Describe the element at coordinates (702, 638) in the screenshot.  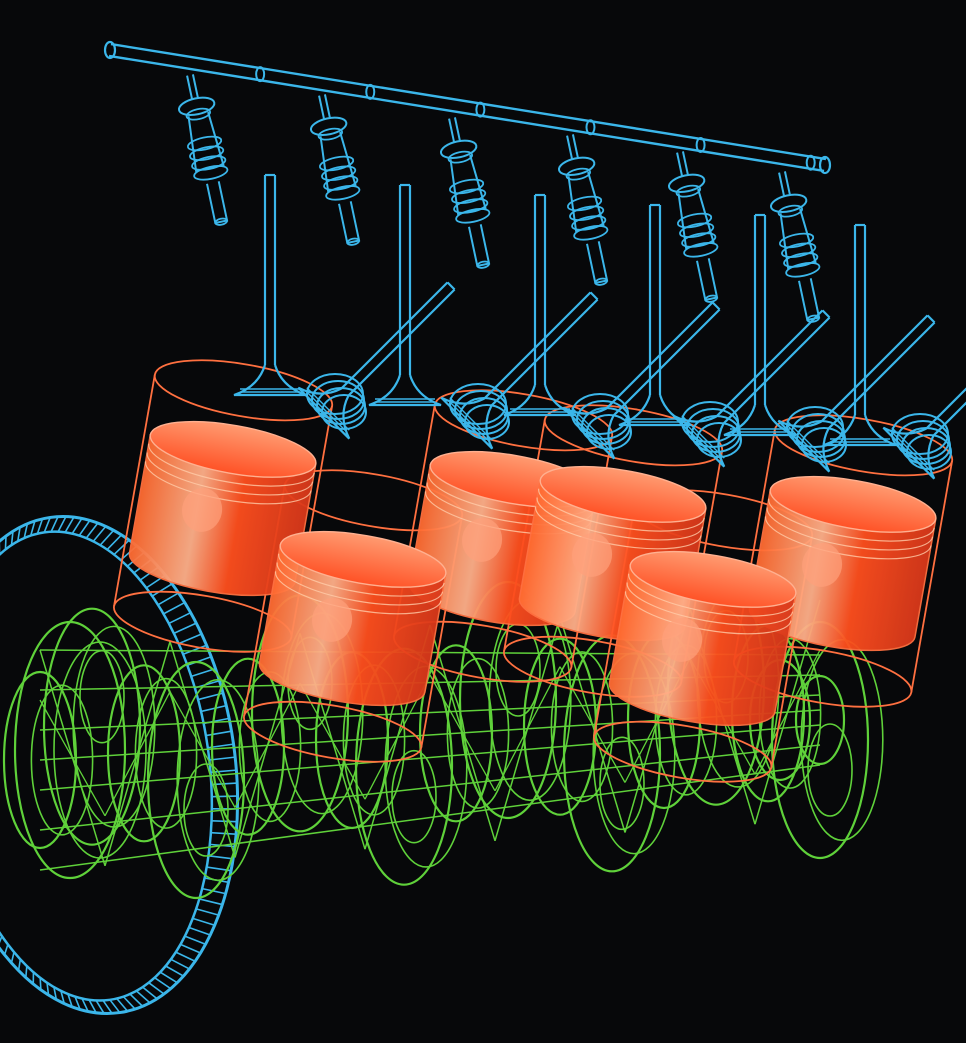
I see `piston` at that location.